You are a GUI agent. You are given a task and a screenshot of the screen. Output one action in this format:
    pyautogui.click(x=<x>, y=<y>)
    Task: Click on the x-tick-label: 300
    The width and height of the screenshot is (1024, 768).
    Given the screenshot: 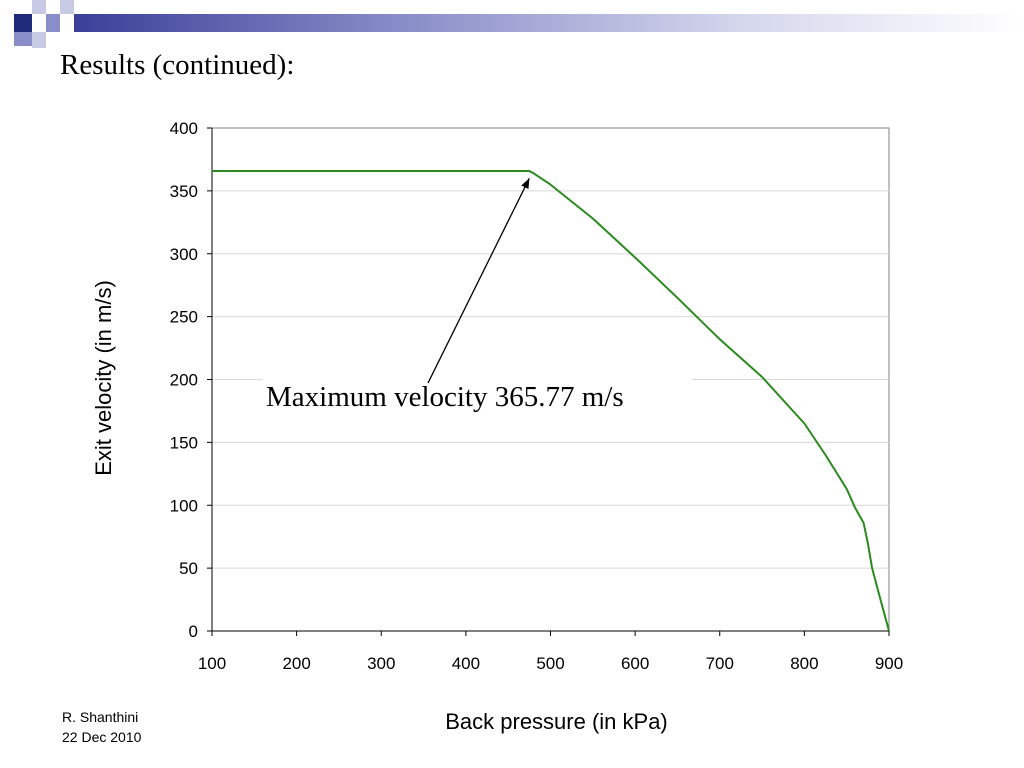 What is the action you would take?
    pyautogui.click(x=381, y=663)
    